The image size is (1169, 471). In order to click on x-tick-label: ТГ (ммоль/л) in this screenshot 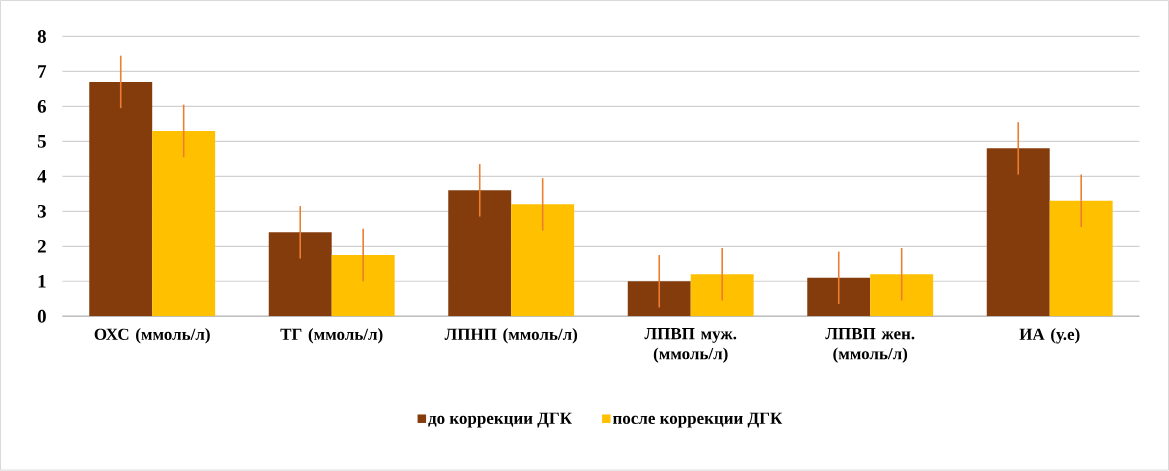, I will do `click(331, 336)`.